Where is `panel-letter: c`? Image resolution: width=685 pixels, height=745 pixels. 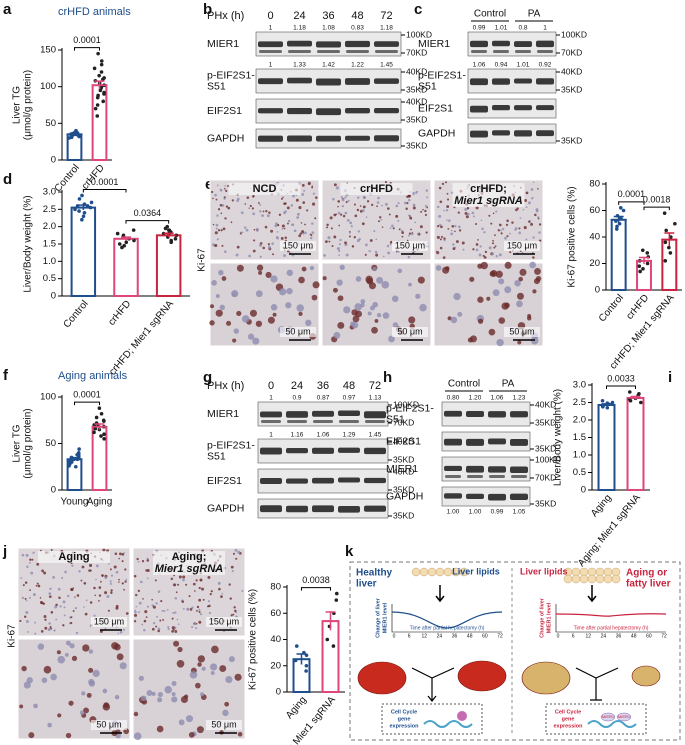
panel-letter: c is located at coordinates (418, 9).